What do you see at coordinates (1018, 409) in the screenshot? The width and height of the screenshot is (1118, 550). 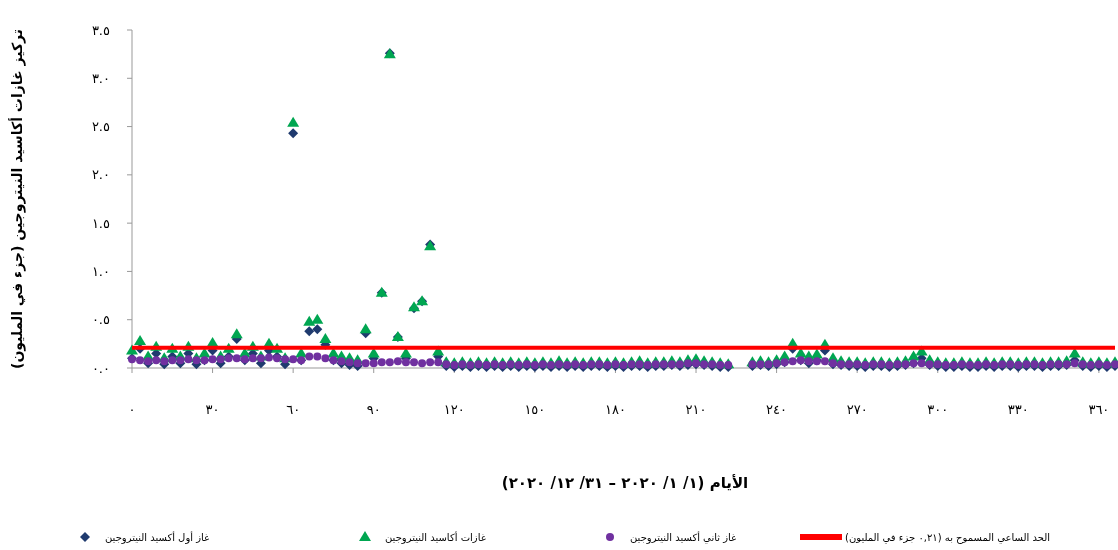 I see `x-tick-label: ٣٣٠` at bounding box center [1018, 409].